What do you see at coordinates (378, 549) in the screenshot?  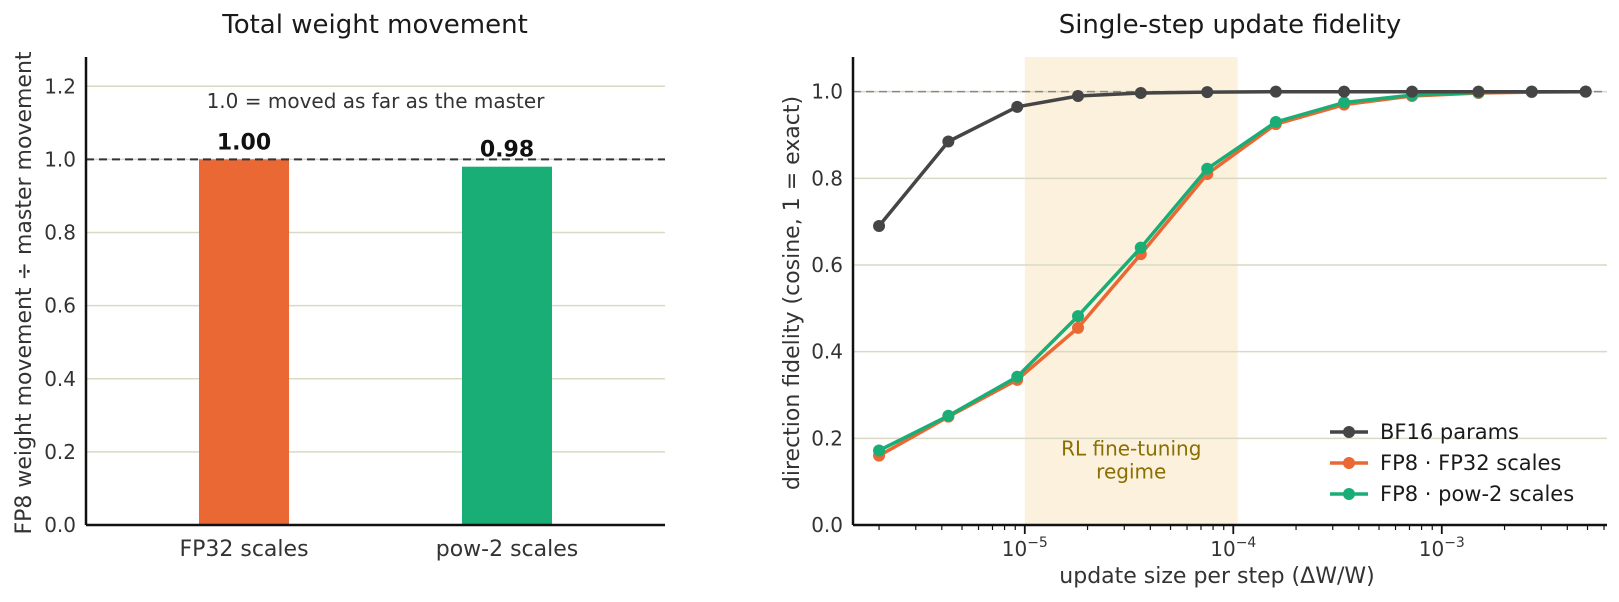 I see `bar-chart-x-ticks: FP32 scales pow-2 scales` at bounding box center [378, 549].